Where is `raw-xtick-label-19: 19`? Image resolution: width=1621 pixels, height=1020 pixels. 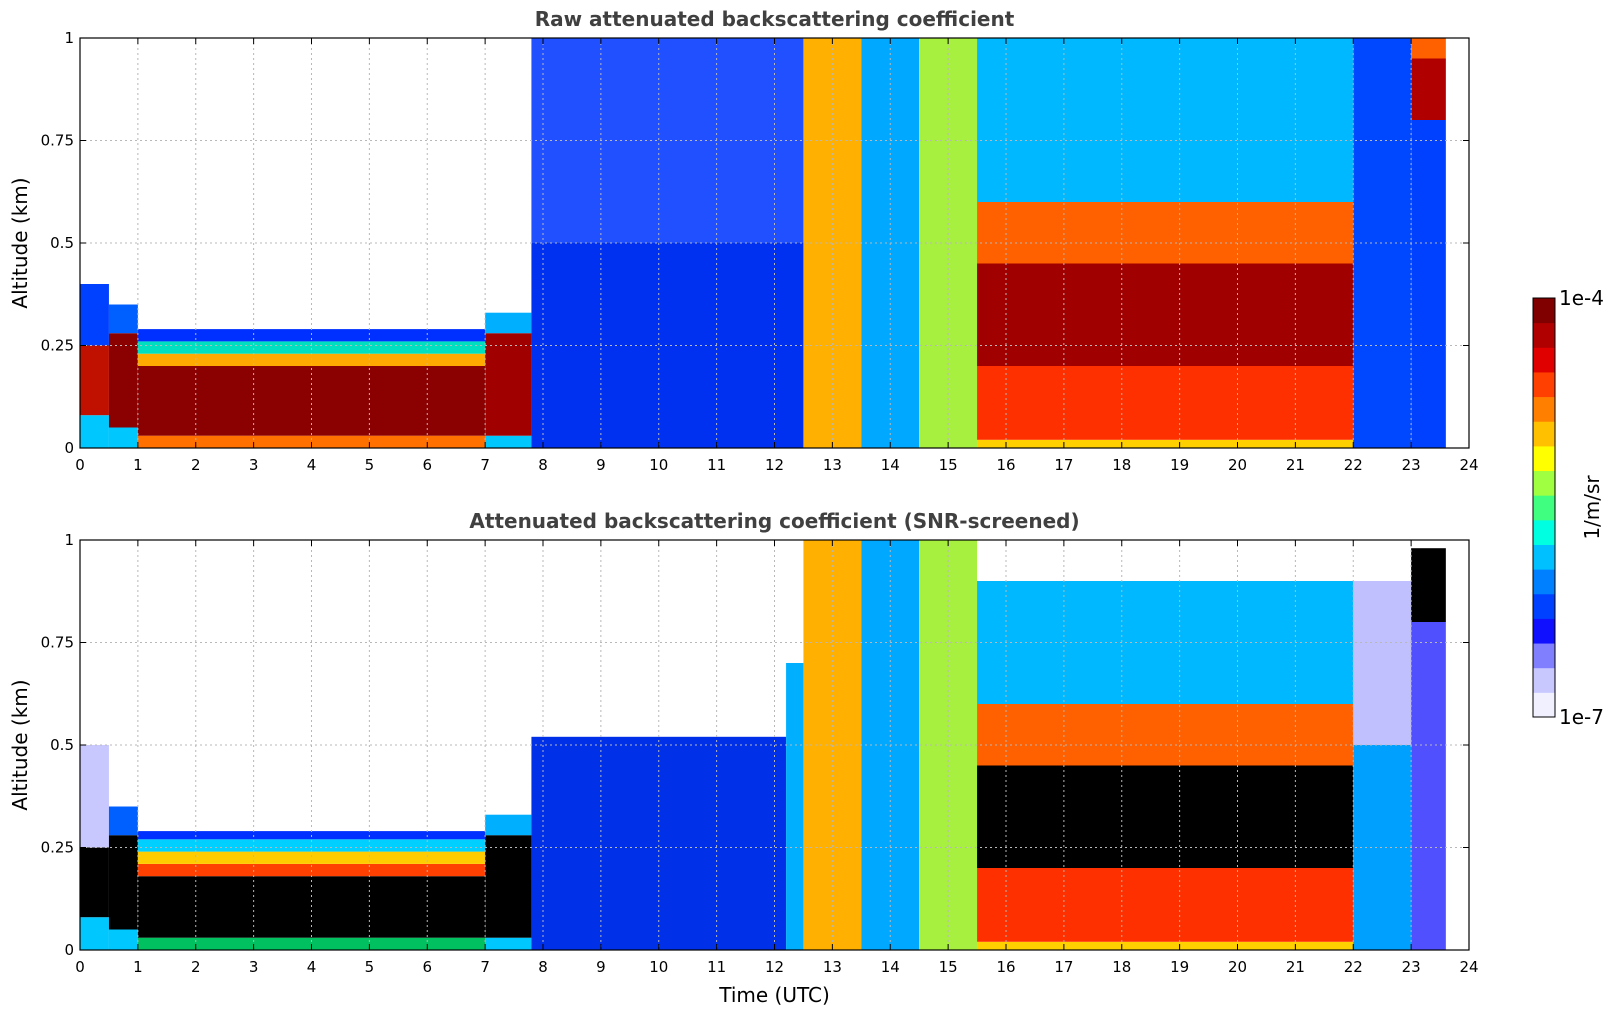 raw-xtick-label-19: 19 is located at coordinates (1179, 465).